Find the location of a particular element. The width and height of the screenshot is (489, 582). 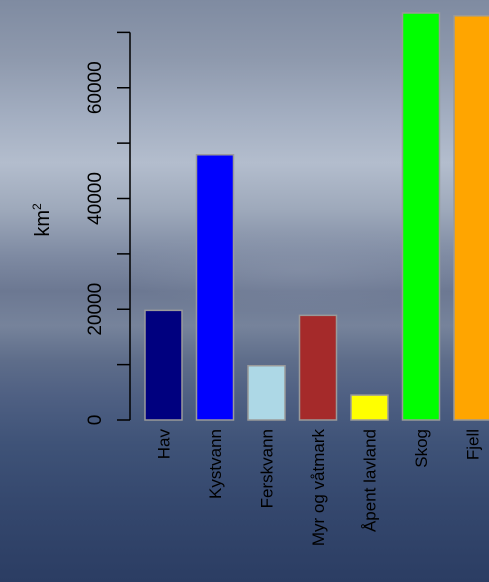

category-label: Fjell is located at coordinates (473, 444).